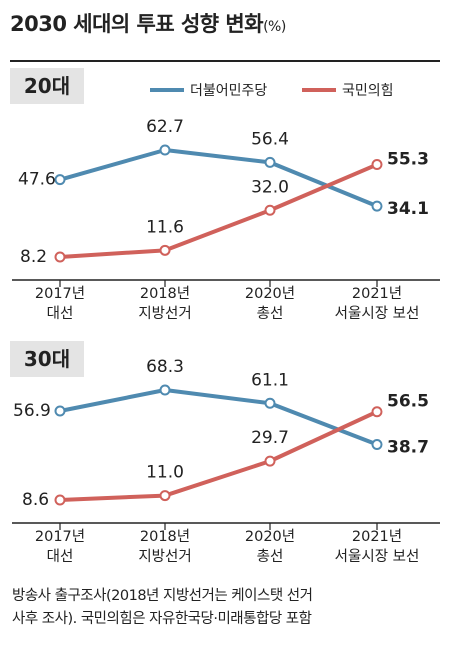  I want to click on title-divider, so click(225, 61).